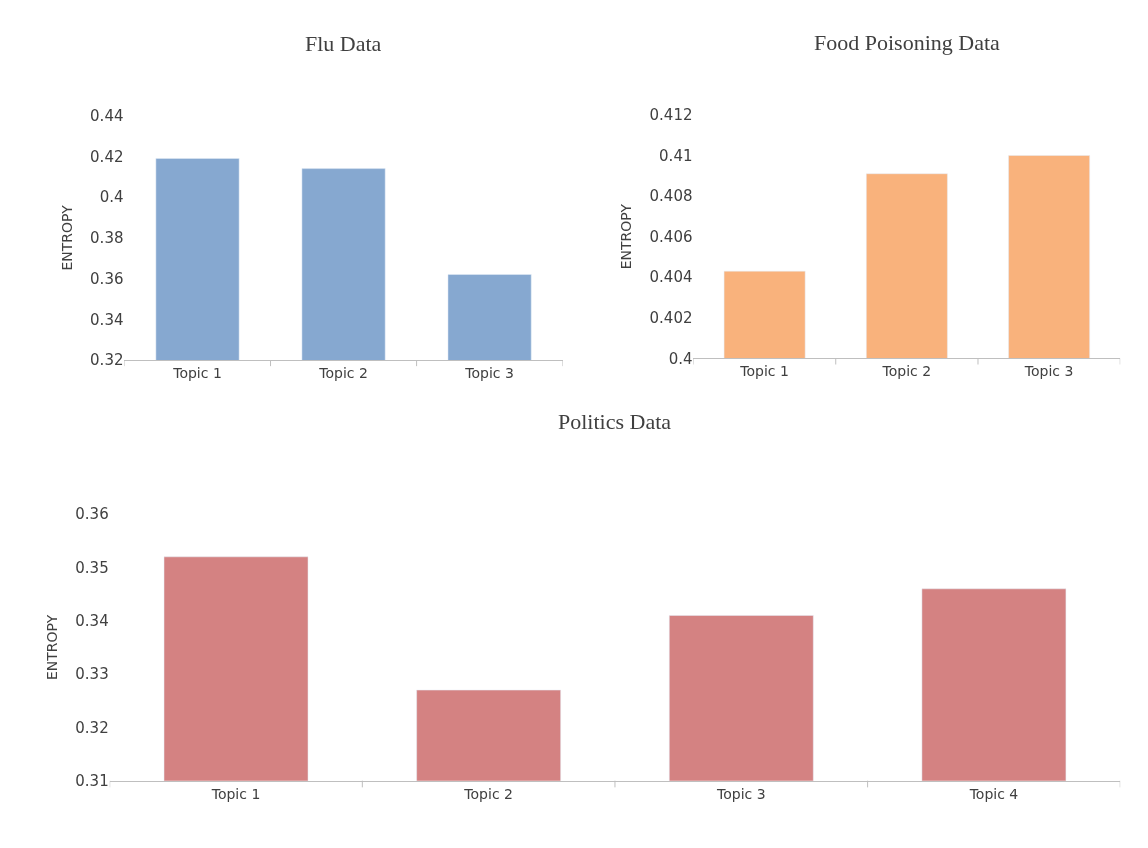 The height and width of the screenshot is (848, 1148). What do you see at coordinates (615, 421) in the screenshot?
I see `chart-title: Politics Data` at bounding box center [615, 421].